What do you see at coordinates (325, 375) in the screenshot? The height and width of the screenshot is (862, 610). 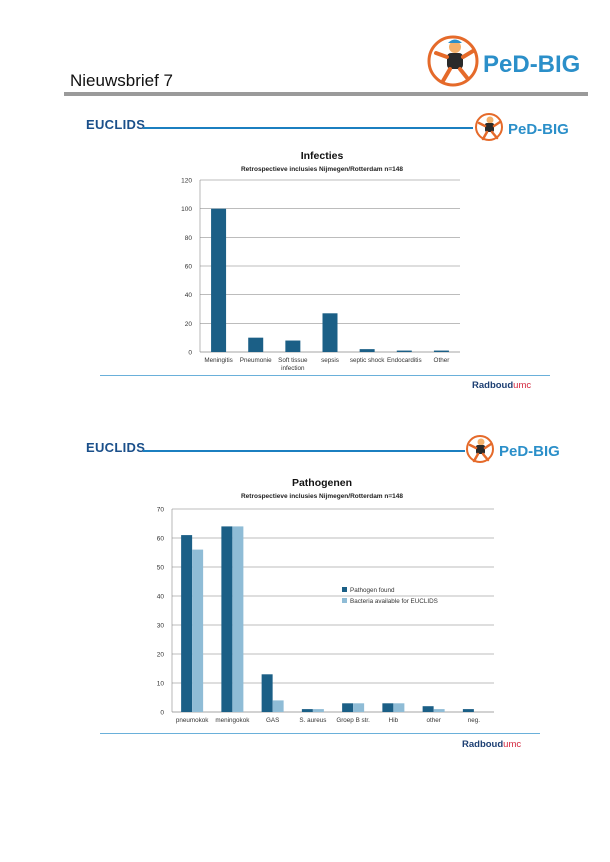 I see `slide1-footer-rule` at bounding box center [325, 375].